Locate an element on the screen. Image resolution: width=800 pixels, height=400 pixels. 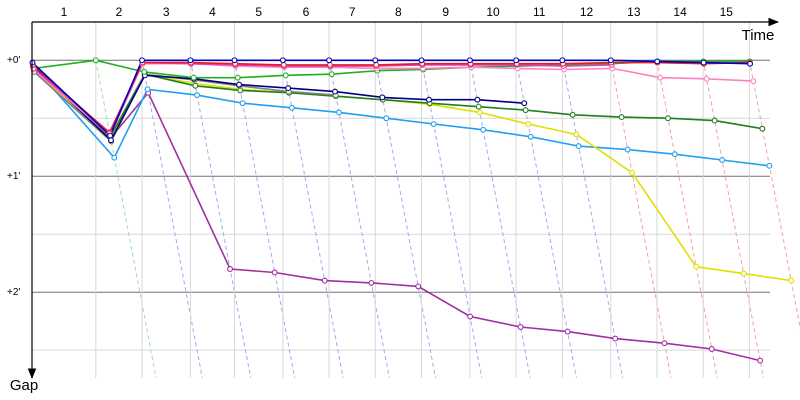
x-axis-label: Time is located at coordinates (758, 35).